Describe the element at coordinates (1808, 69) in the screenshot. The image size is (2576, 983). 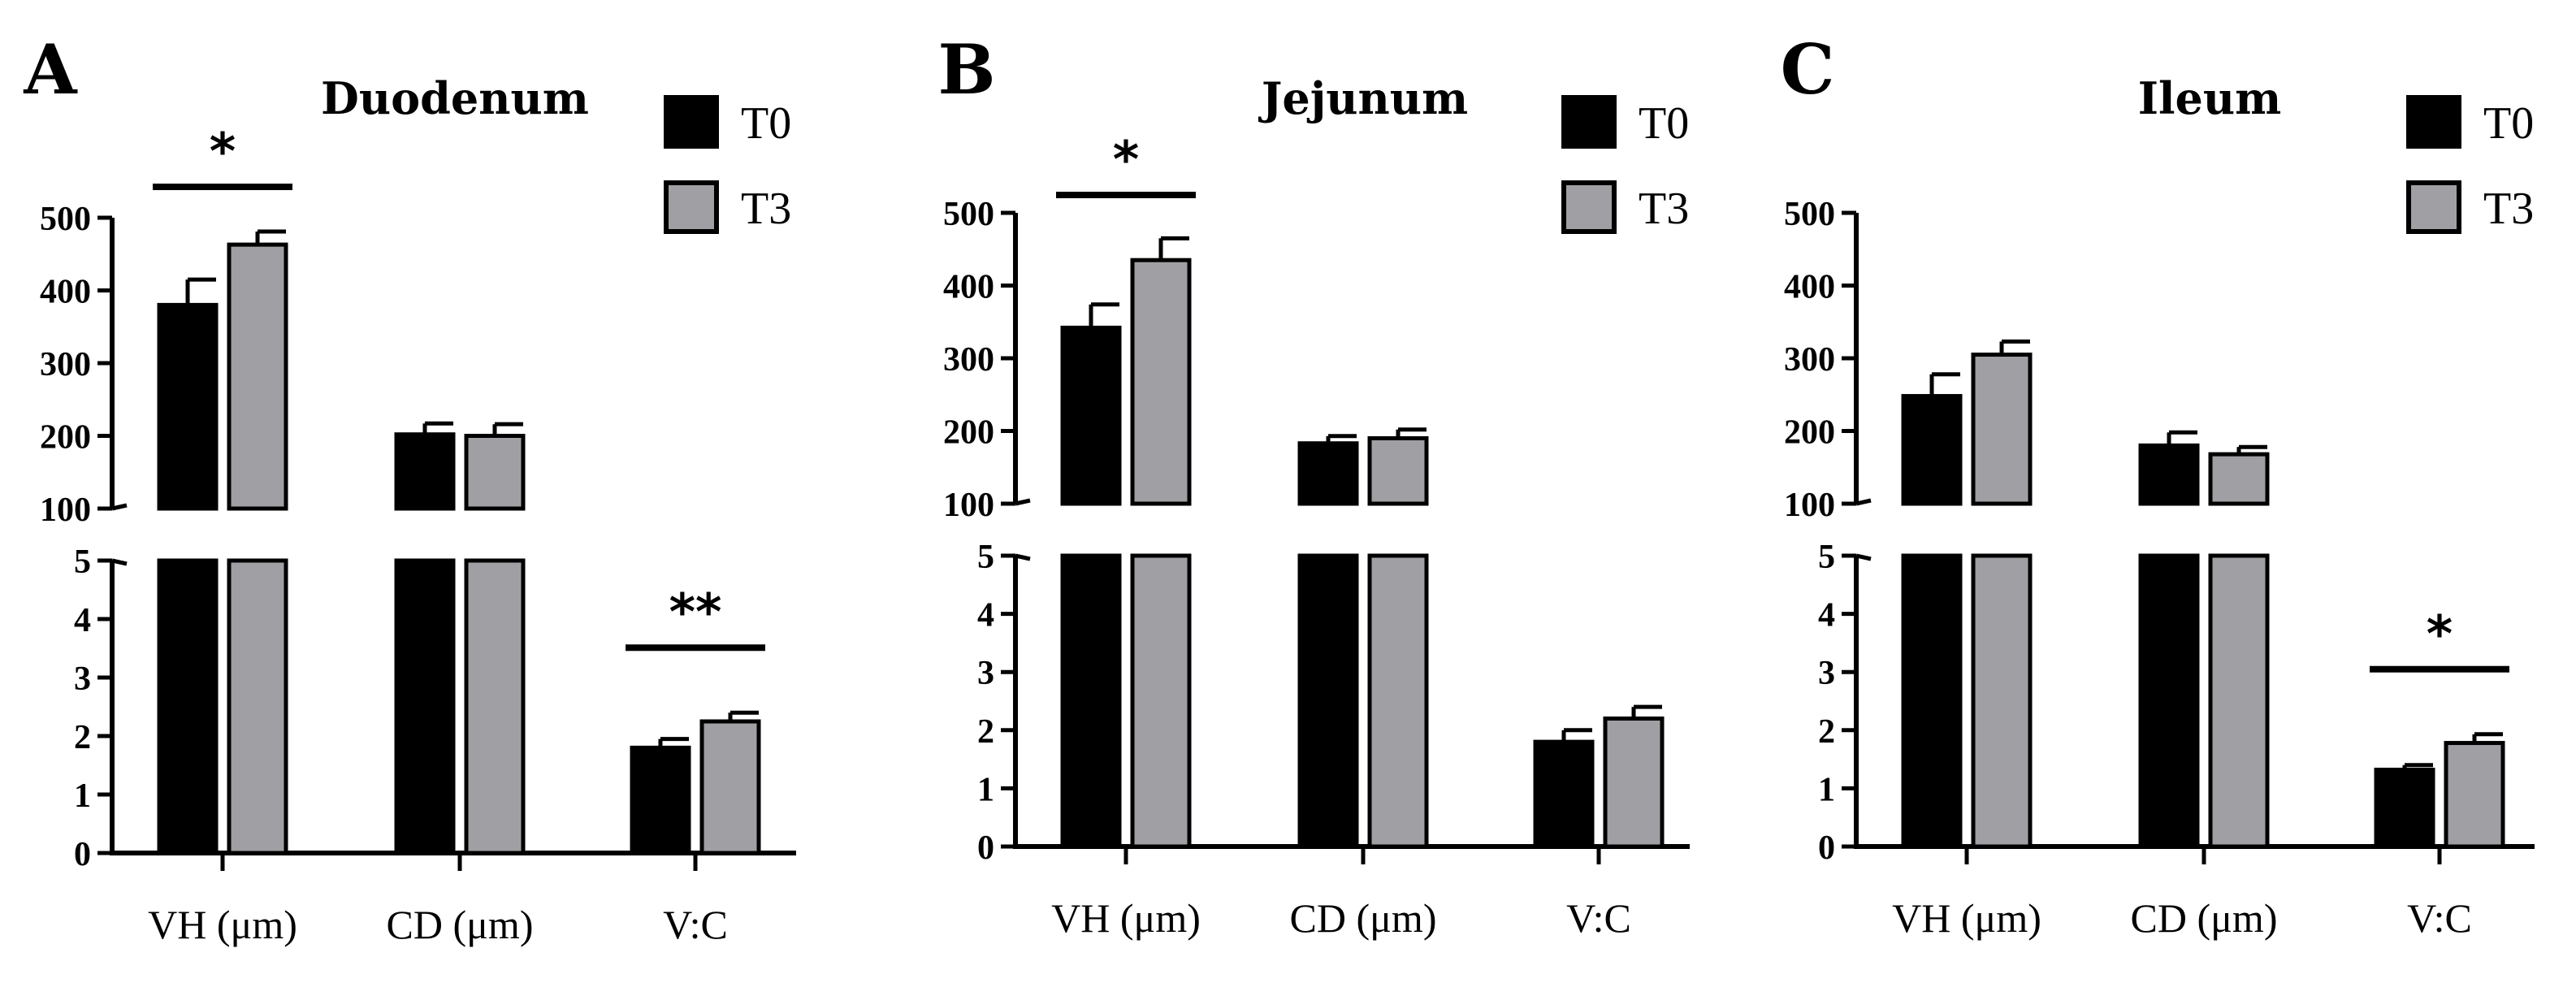
I see `panel-letter: C` at that location.